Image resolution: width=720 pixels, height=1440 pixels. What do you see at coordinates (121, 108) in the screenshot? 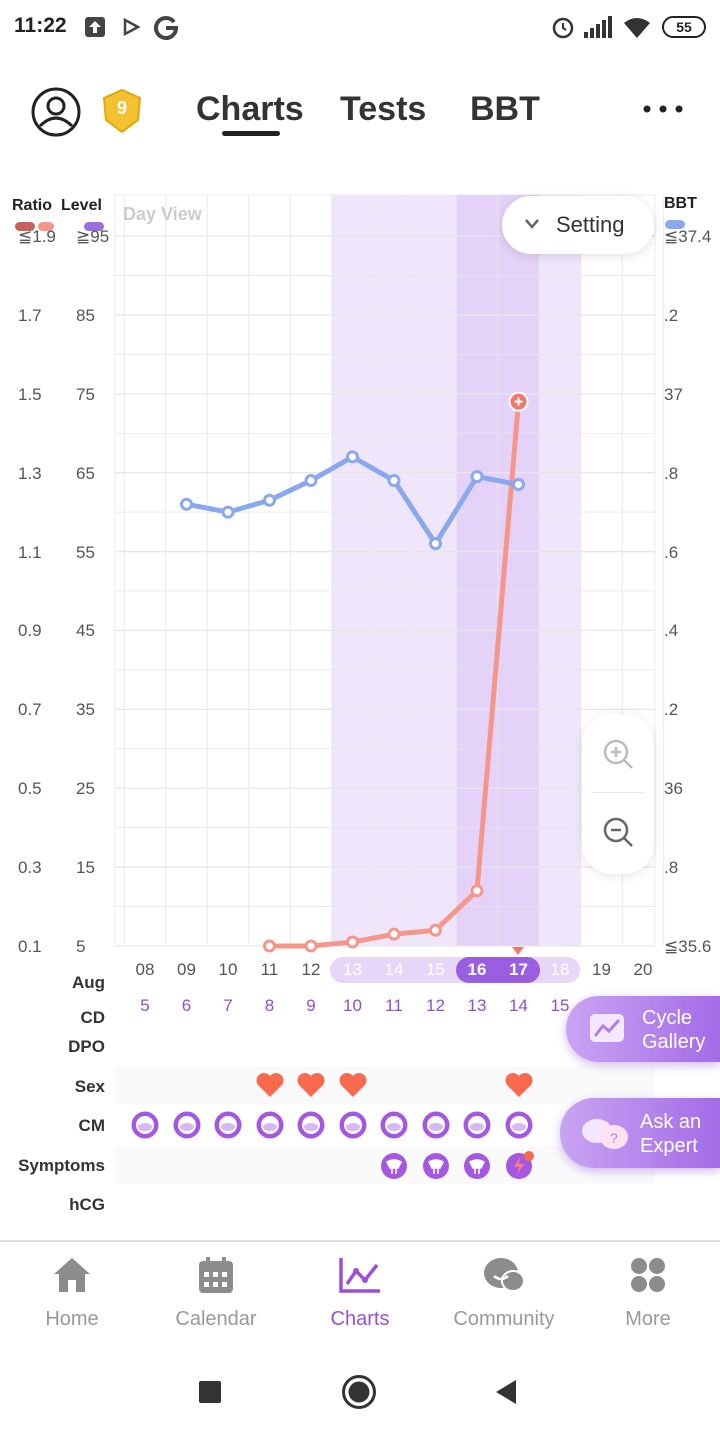
I see `badge-level: 9` at bounding box center [121, 108].